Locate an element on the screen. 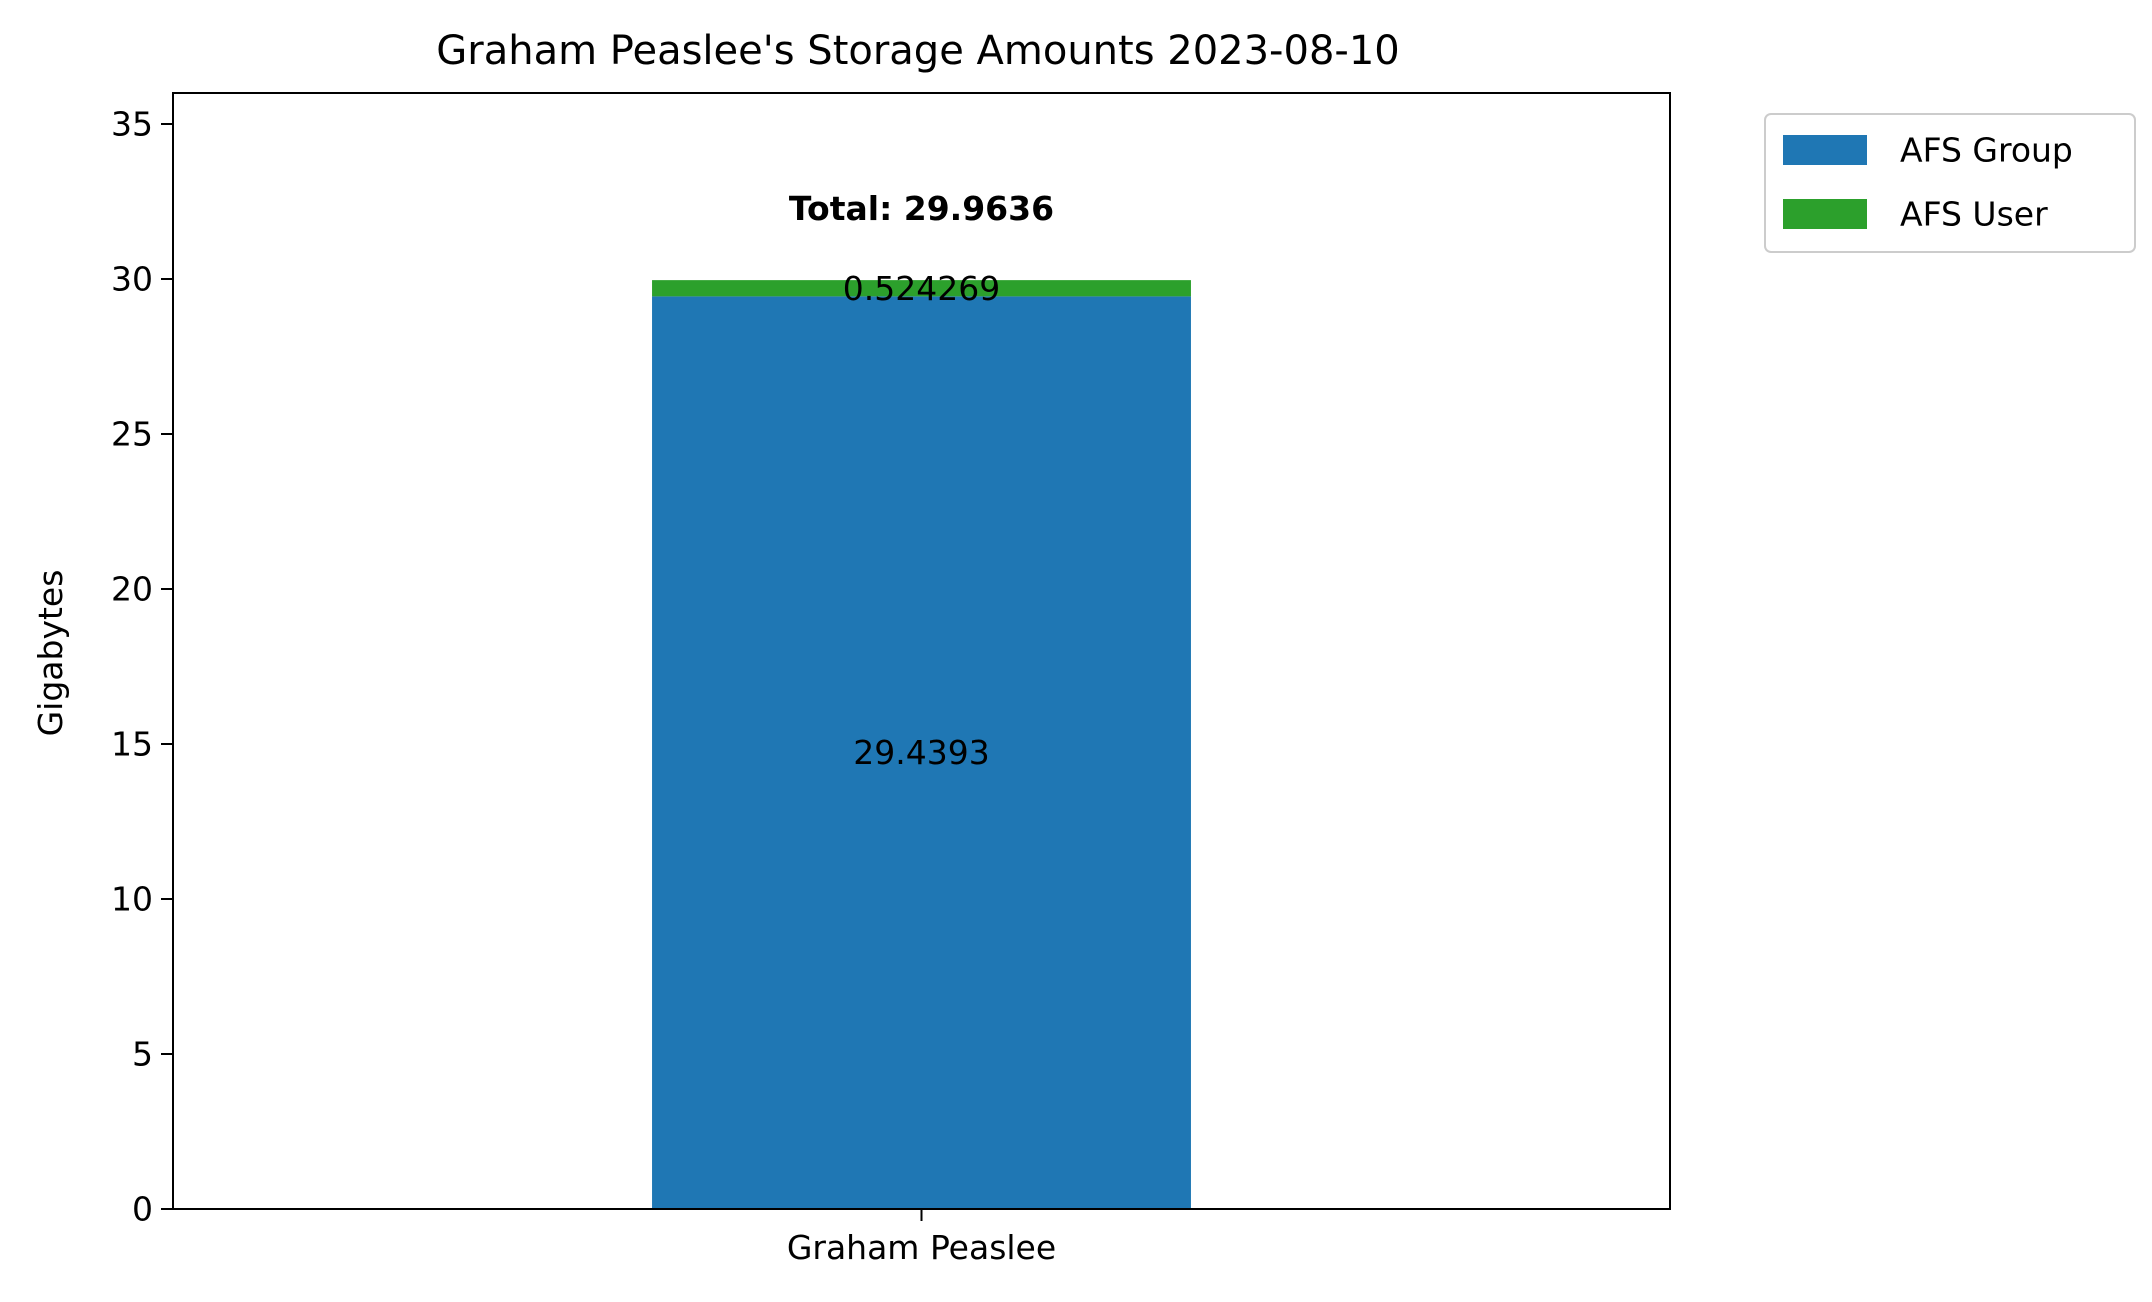 Image resolution: width=2152 pixels, height=1302 pixels. y-tick-label: 30 is located at coordinates (132, 279).